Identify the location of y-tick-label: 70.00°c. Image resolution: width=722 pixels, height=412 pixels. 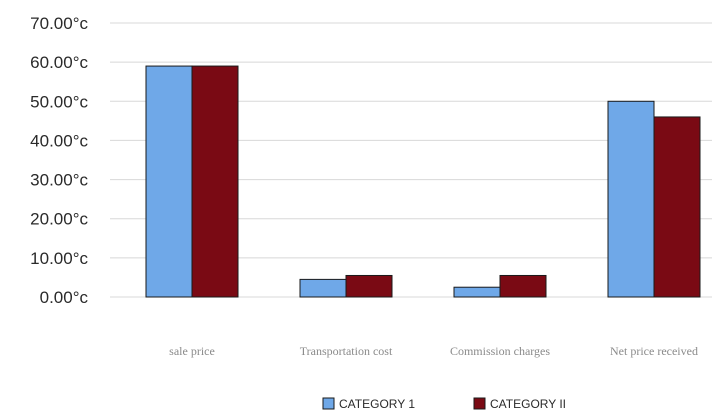
(59, 23).